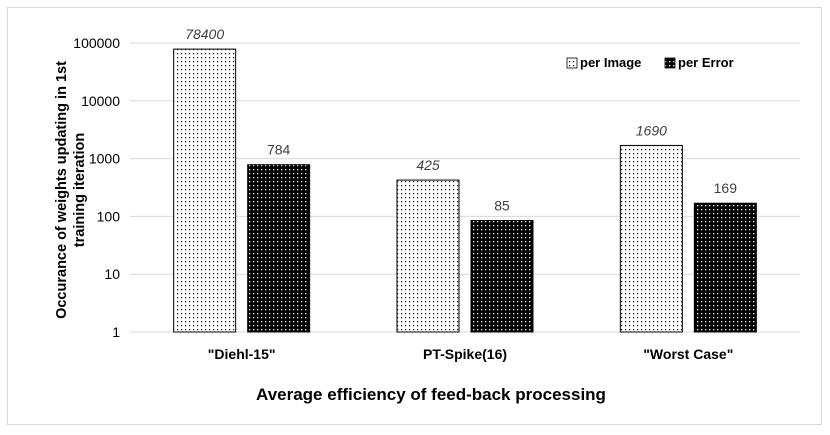  I want to click on data-label: 784, so click(279, 150).